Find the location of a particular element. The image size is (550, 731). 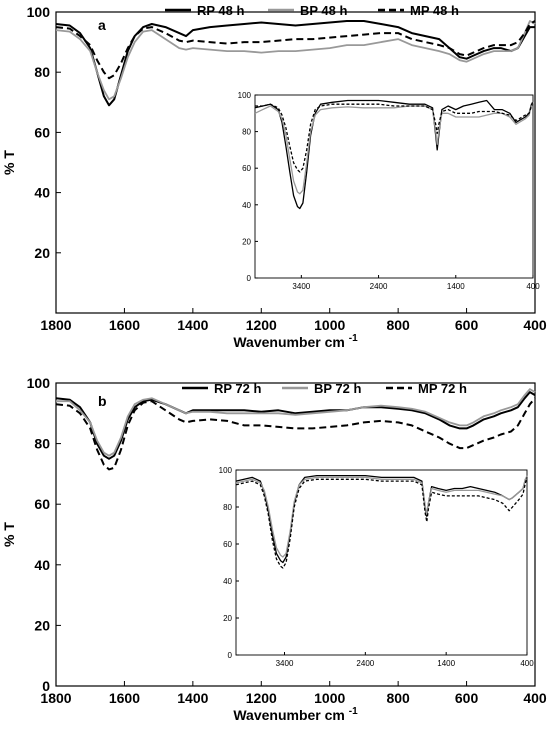

legend-label-3: MP 72 h is located at coordinates (442, 388).